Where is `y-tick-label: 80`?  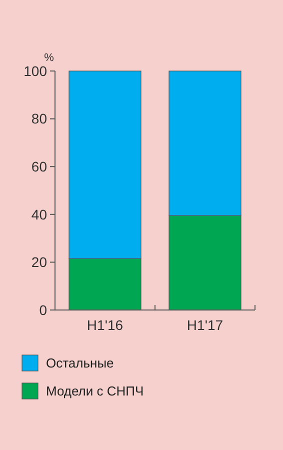
y-tick-label: 80 is located at coordinates (39, 118).